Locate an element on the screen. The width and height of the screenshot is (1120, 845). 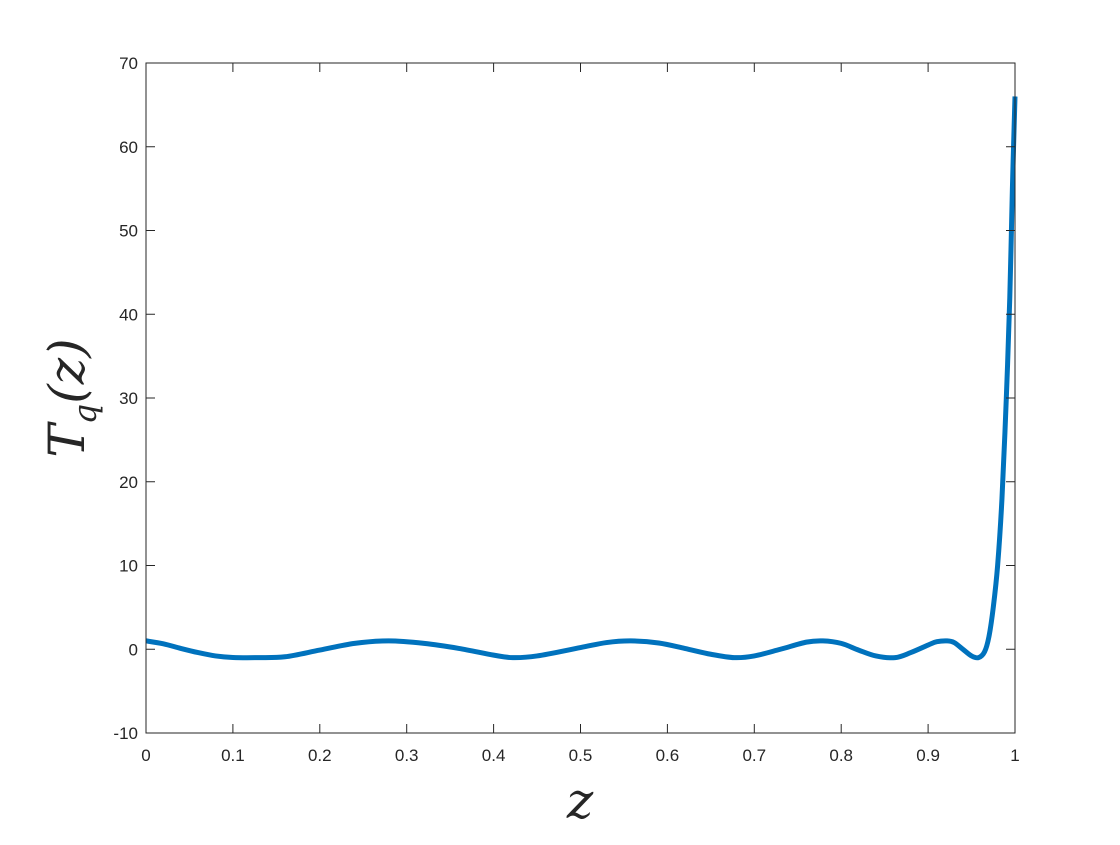
x-tick-label: 1 is located at coordinates (1014, 755).